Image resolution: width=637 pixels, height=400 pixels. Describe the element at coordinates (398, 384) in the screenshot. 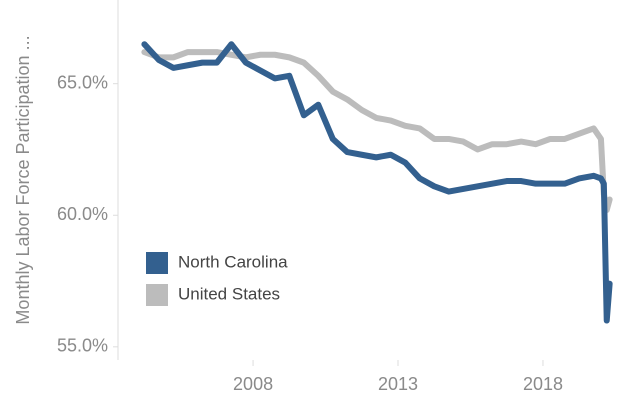

I see `x-tick-label: 2013` at that location.